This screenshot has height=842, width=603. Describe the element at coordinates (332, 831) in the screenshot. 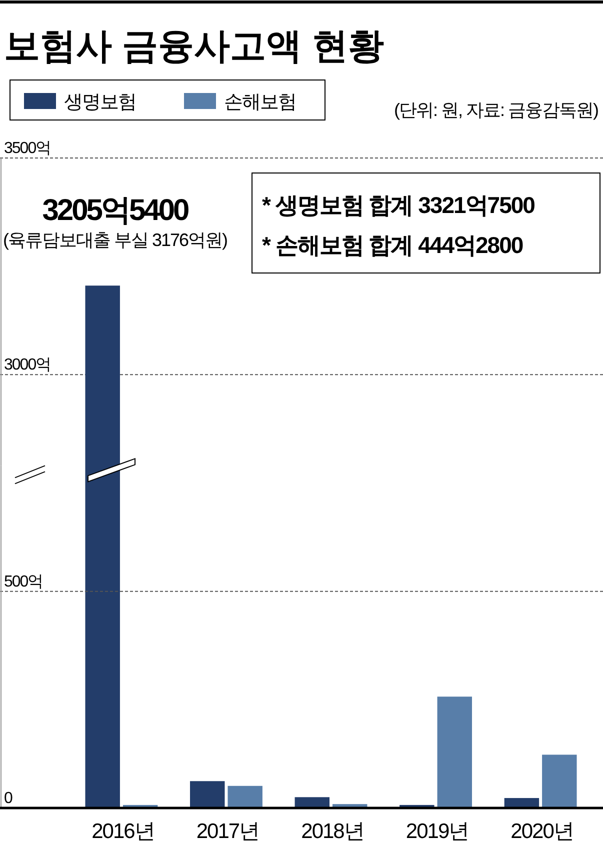

I see `x-tick-label: 2018년` at that location.